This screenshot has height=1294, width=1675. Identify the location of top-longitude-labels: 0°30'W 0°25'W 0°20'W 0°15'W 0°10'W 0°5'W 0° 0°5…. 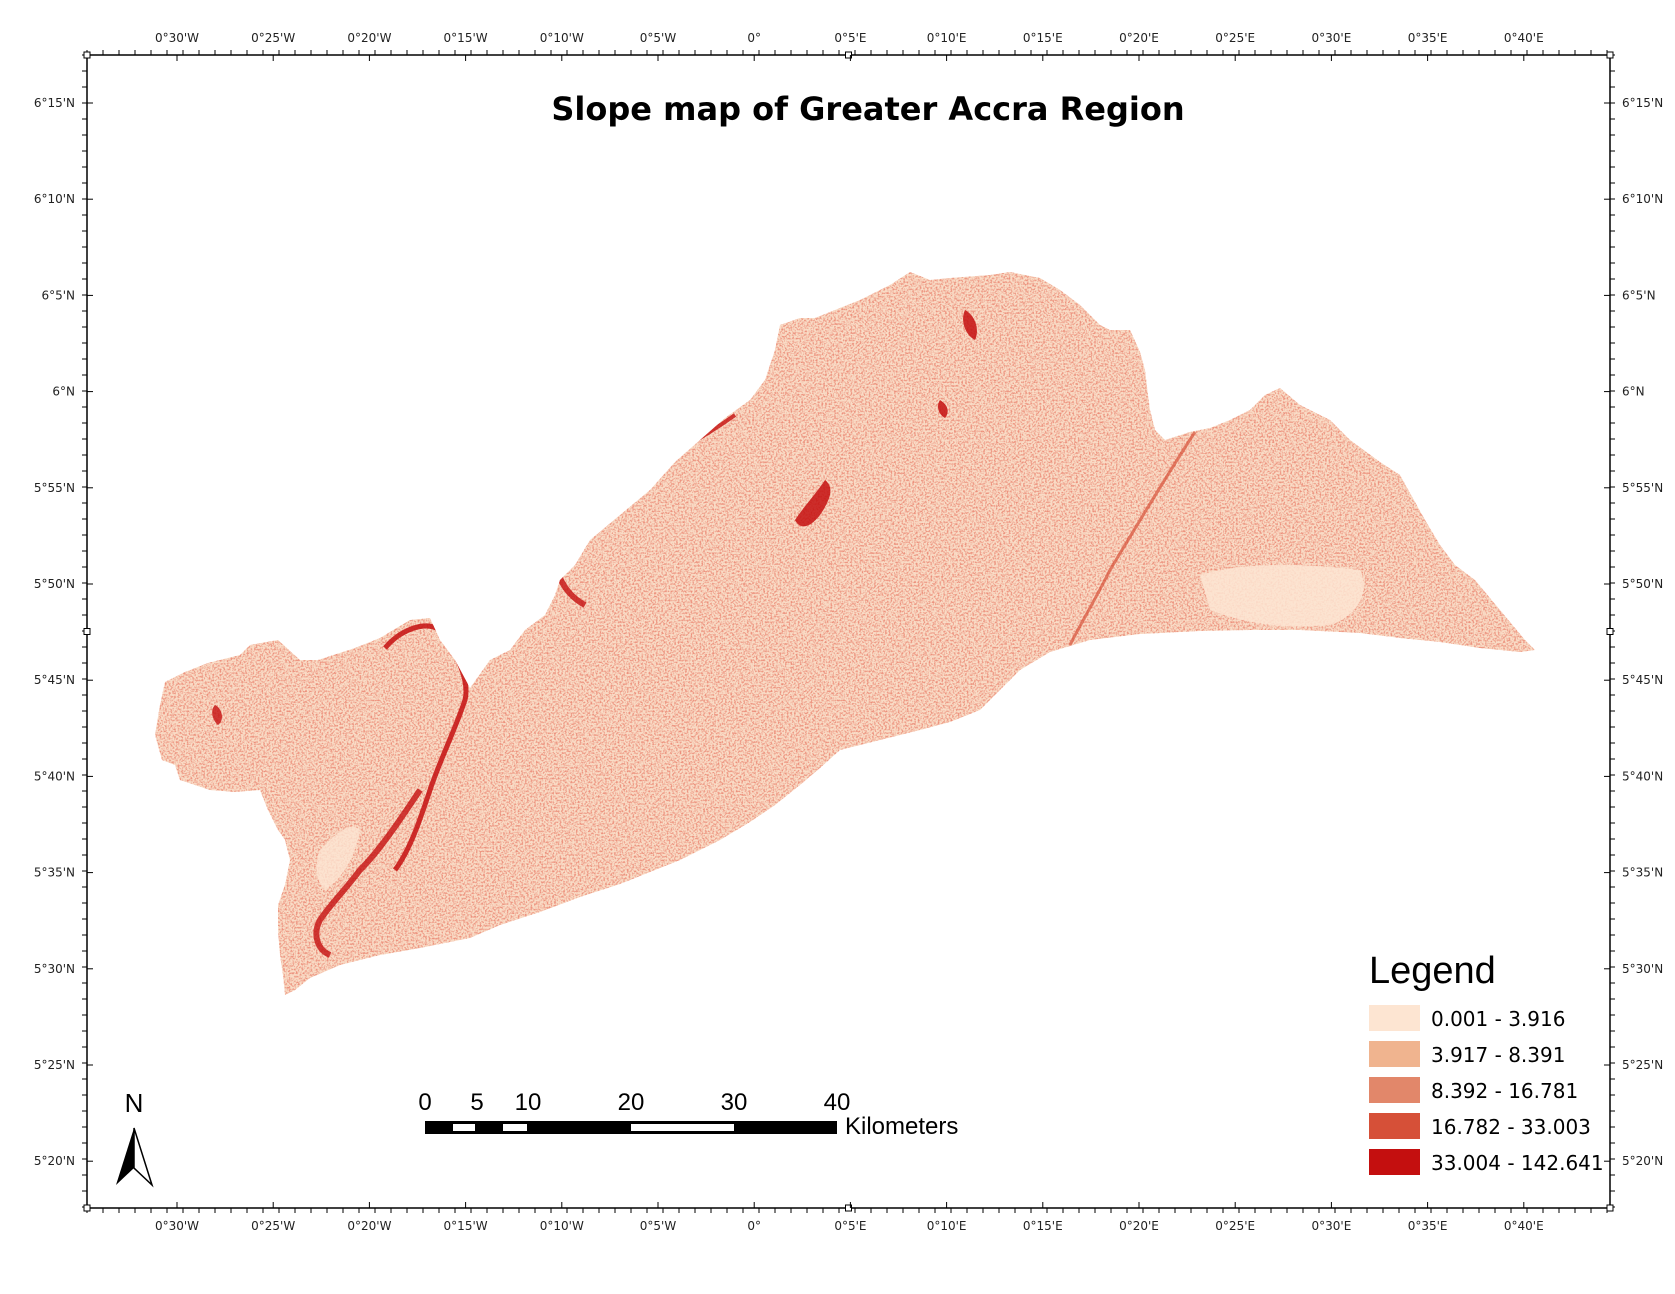
(849, 38).